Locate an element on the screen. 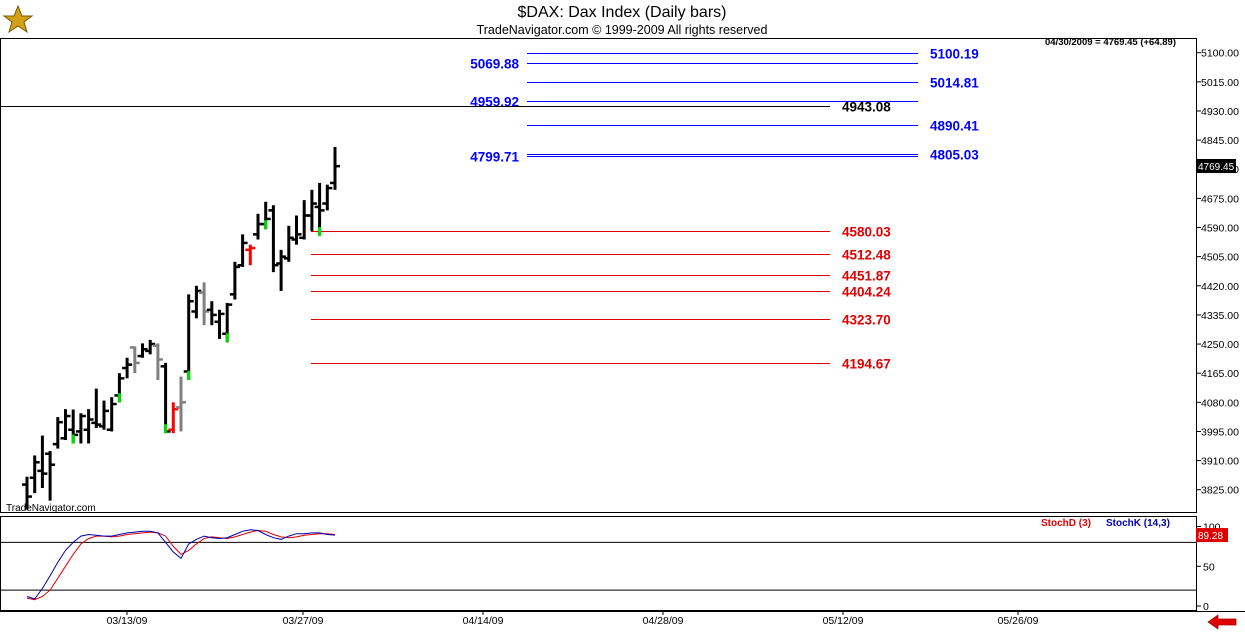 The height and width of the screenshot is (636, 1245). x-tick-label: 03/27/09 is located at coordinates (303, 621).